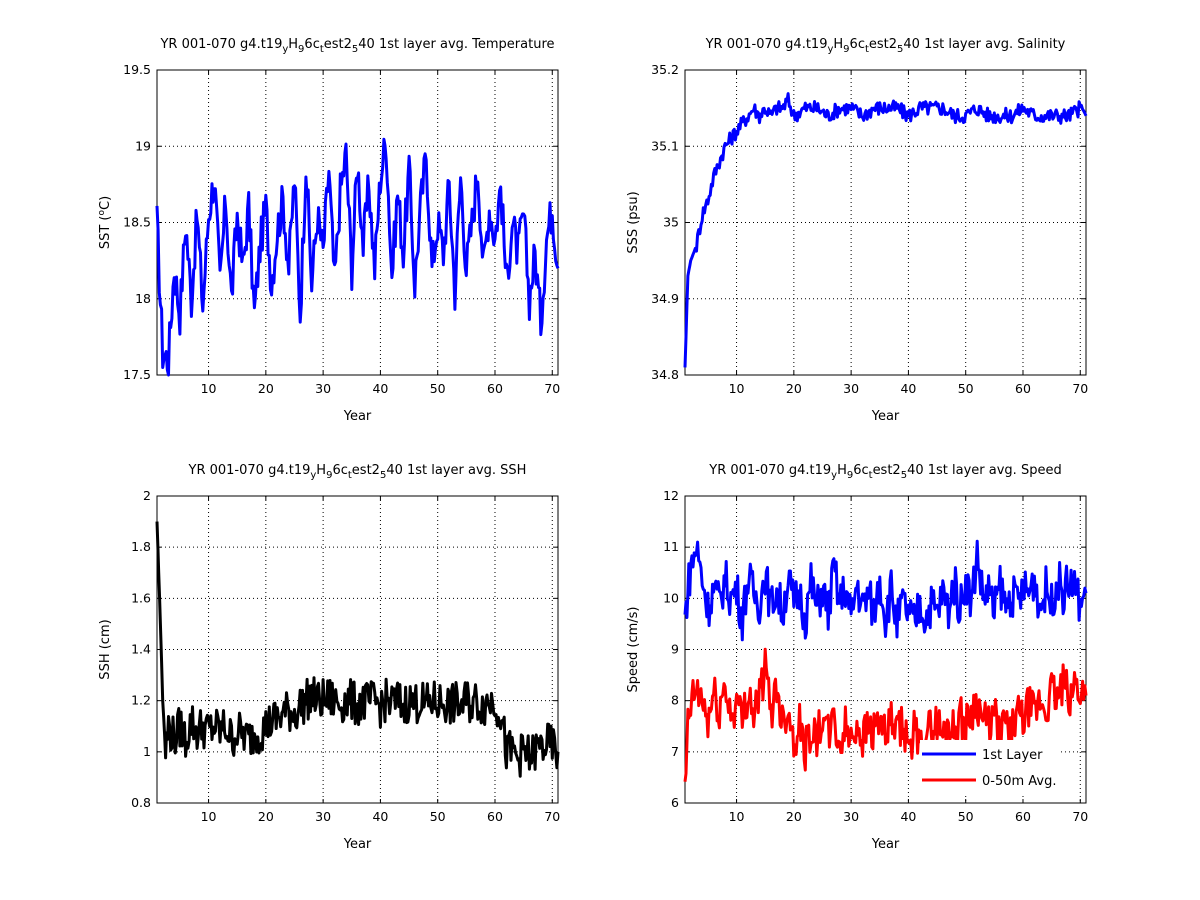 The image size is (1200, 900). I want to click on y-tick-label: 19, so click(143, 145).